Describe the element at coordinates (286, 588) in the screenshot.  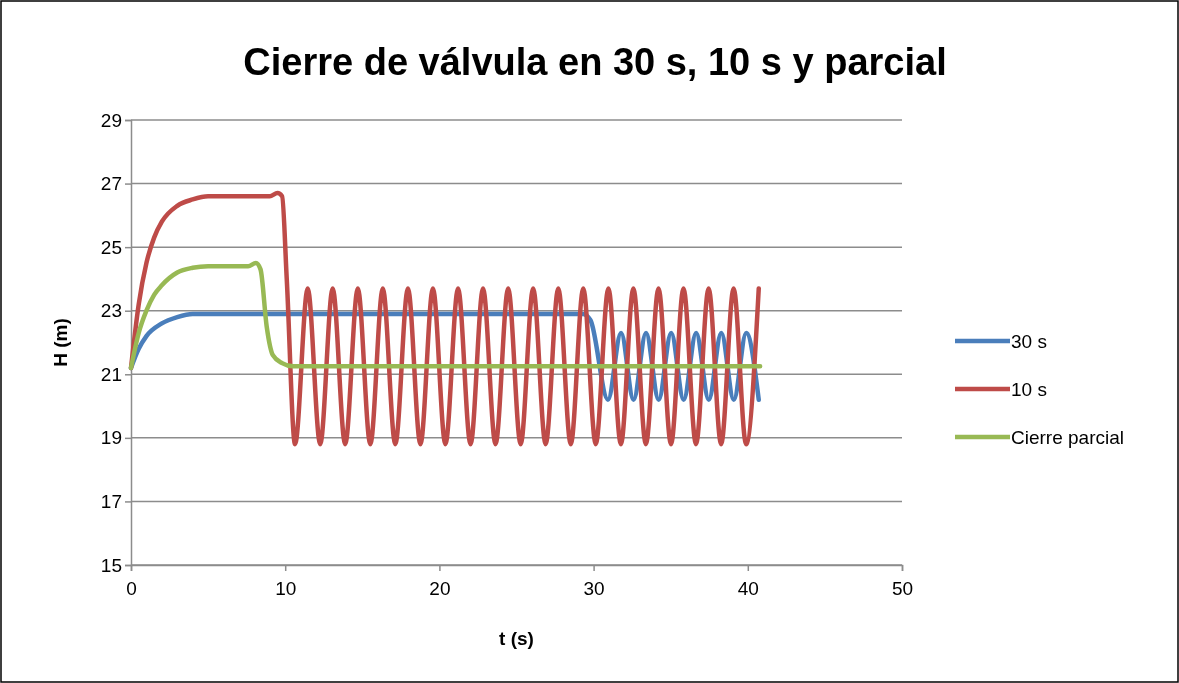
I see `x-tick-label: 10` at that location.